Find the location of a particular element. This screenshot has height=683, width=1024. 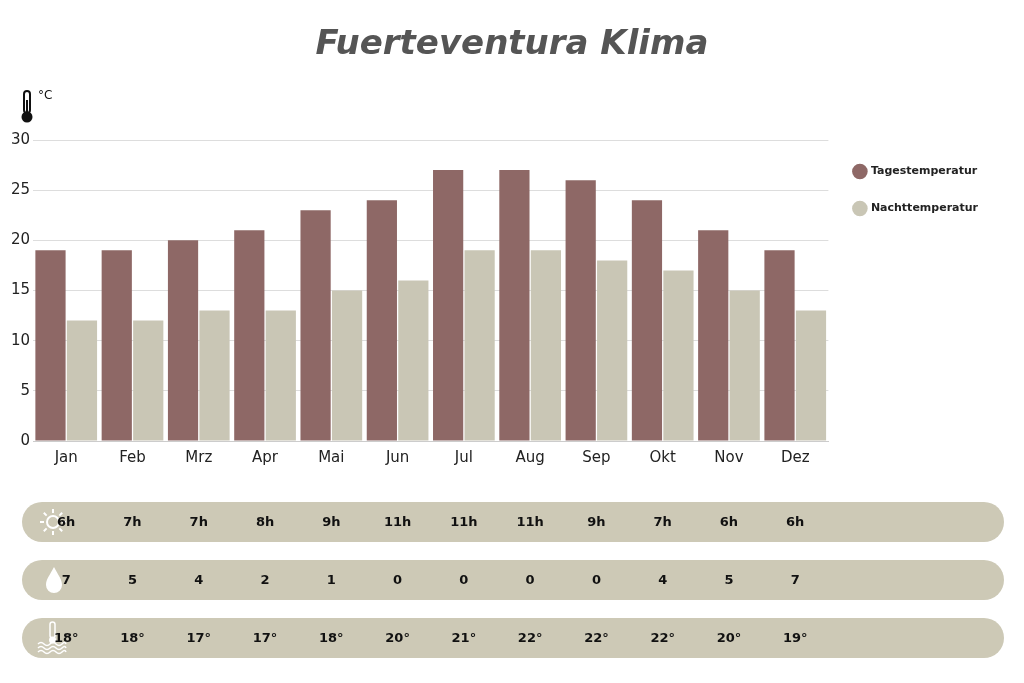

x-tick-label: Feb is located at coordinates (132, 456).